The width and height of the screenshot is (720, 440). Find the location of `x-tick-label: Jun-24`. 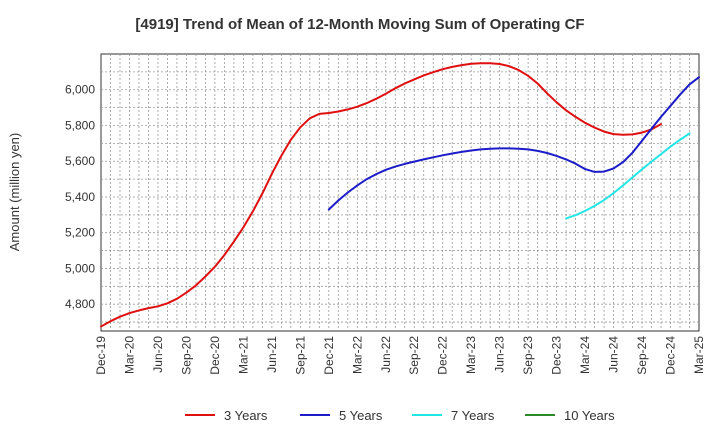

x-tick-label: Jun-24 is located at coordinates (614, 354).